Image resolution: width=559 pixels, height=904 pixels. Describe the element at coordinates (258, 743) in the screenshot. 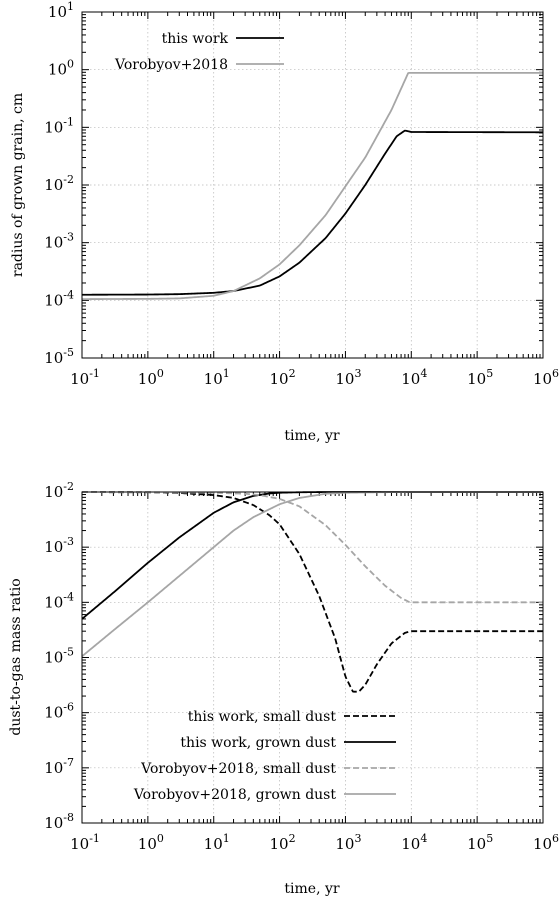

I see `legend-label-1: this work, grown dust` at that location.